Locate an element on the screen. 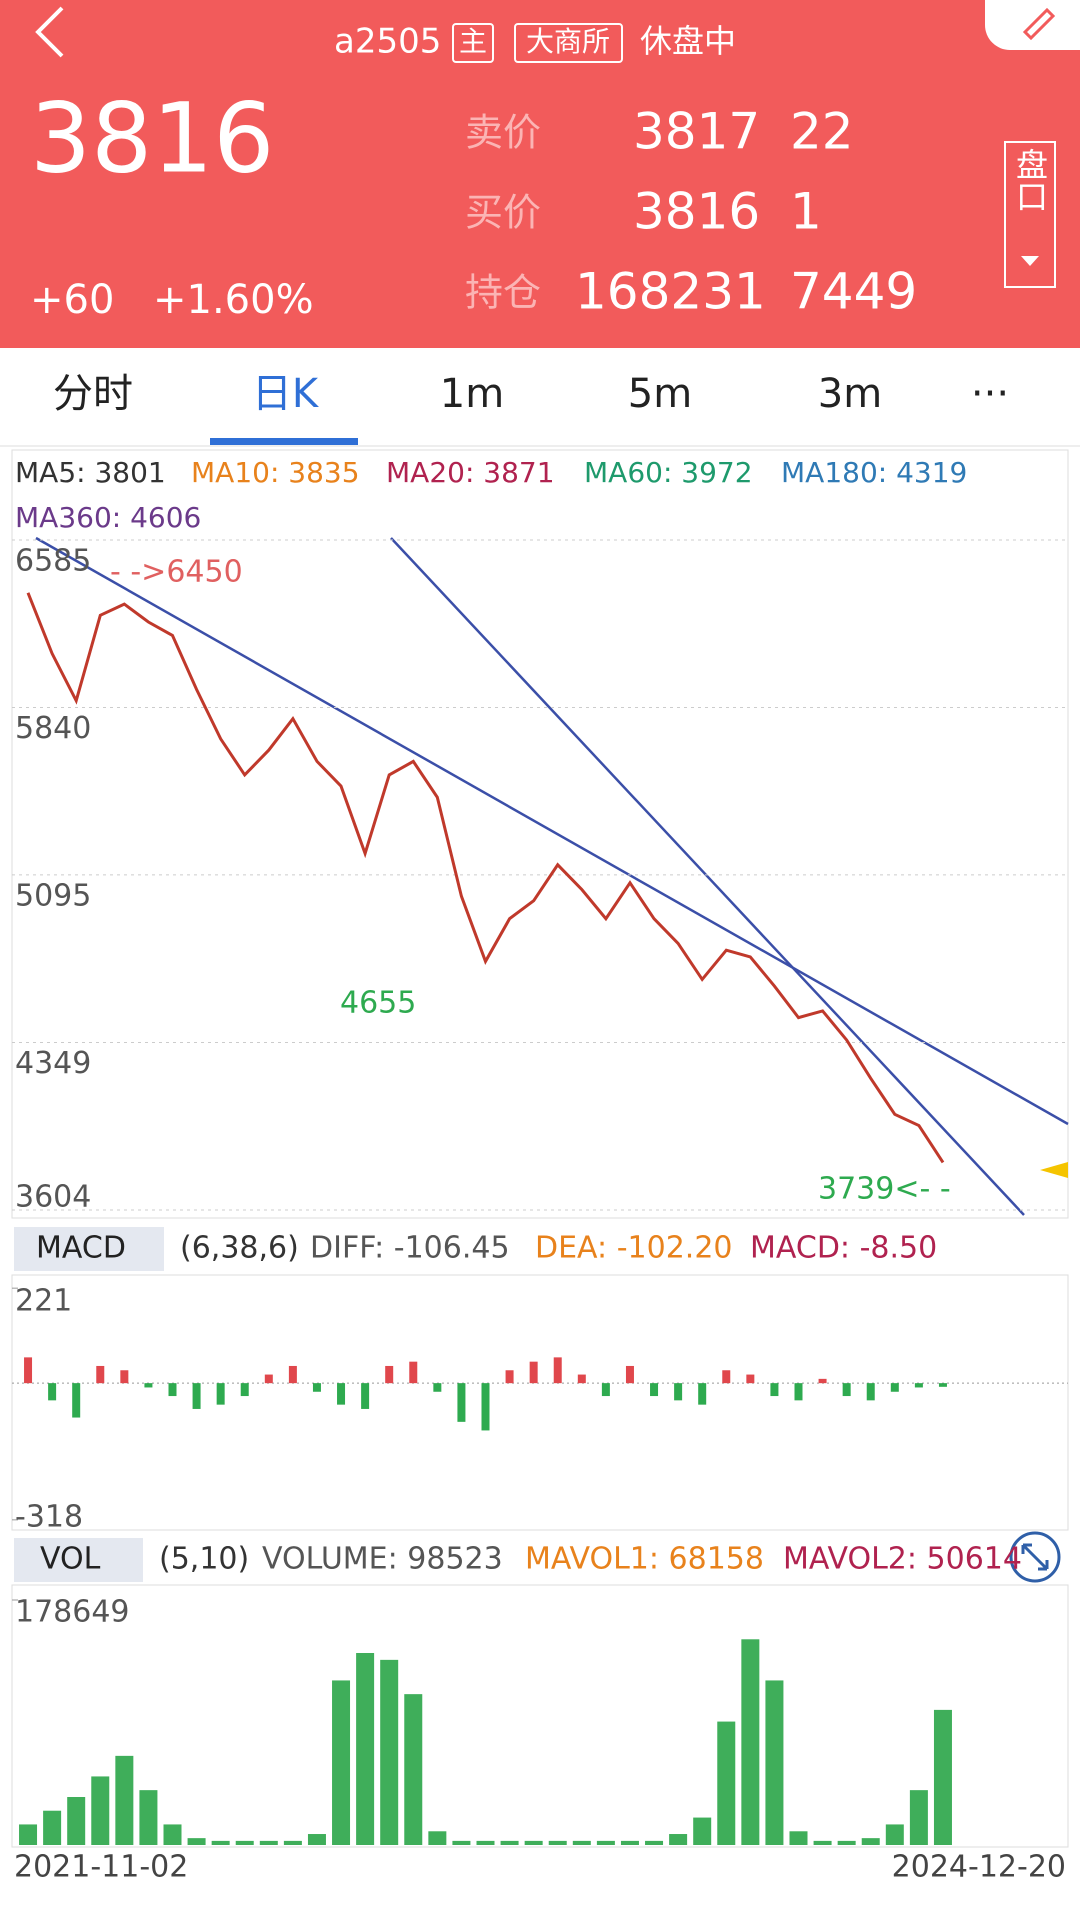 This screenshot has height=1905, width=1080. tab: 5m is located at coordinates (660, 394).